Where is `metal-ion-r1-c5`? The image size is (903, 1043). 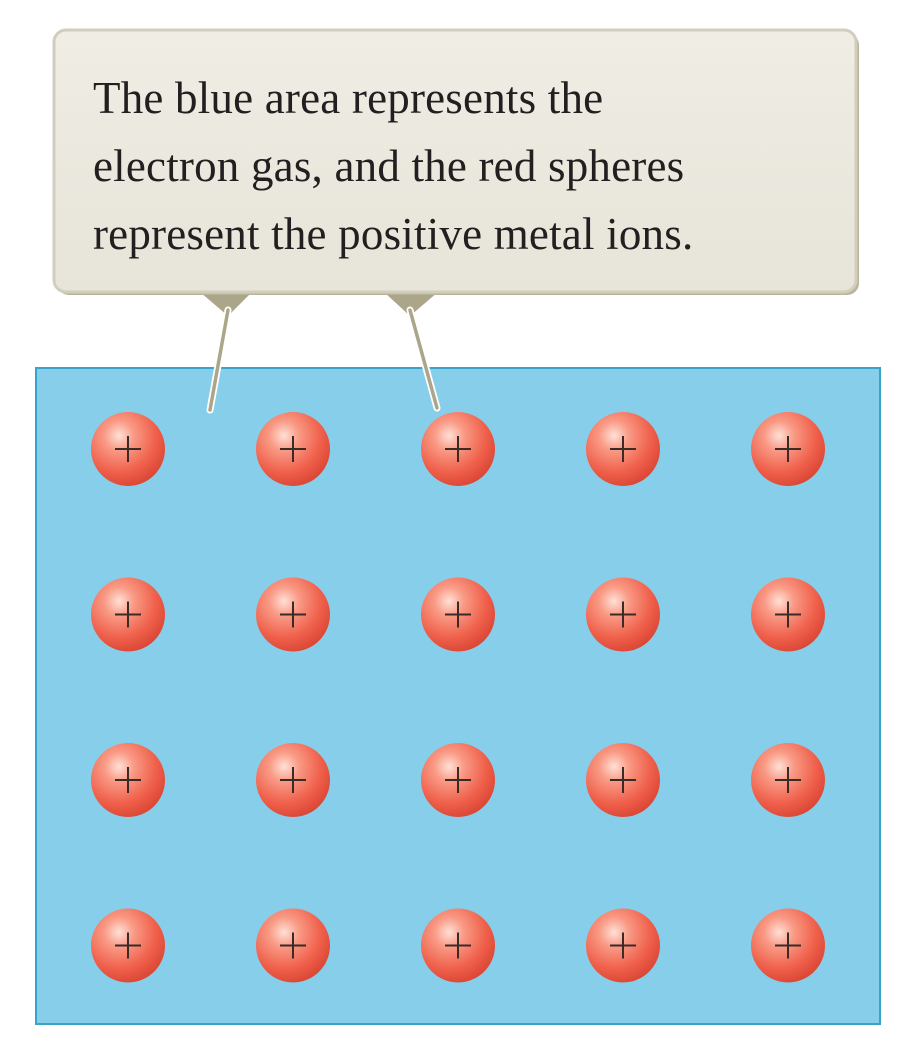 metal-ion-r1-c5 is located at coordinates (788, 449).